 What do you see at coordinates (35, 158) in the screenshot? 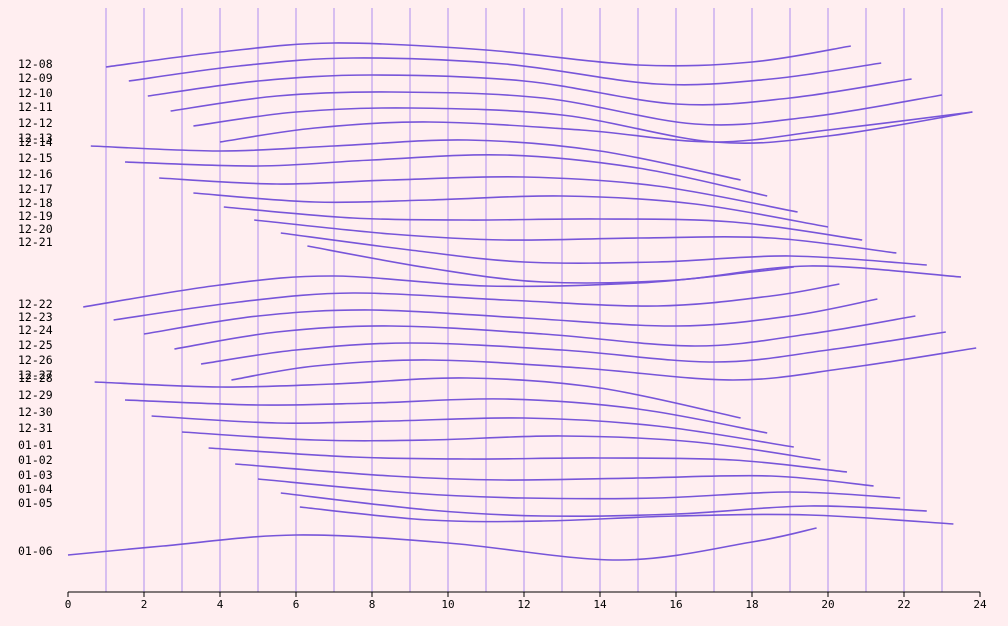
I see `day-label: 12-15` at bounding box center [35, 158].